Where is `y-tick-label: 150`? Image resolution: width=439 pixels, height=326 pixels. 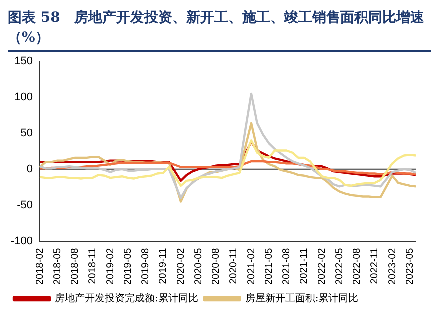
y-tick-label: 150 is located at coordinates (24, 62).